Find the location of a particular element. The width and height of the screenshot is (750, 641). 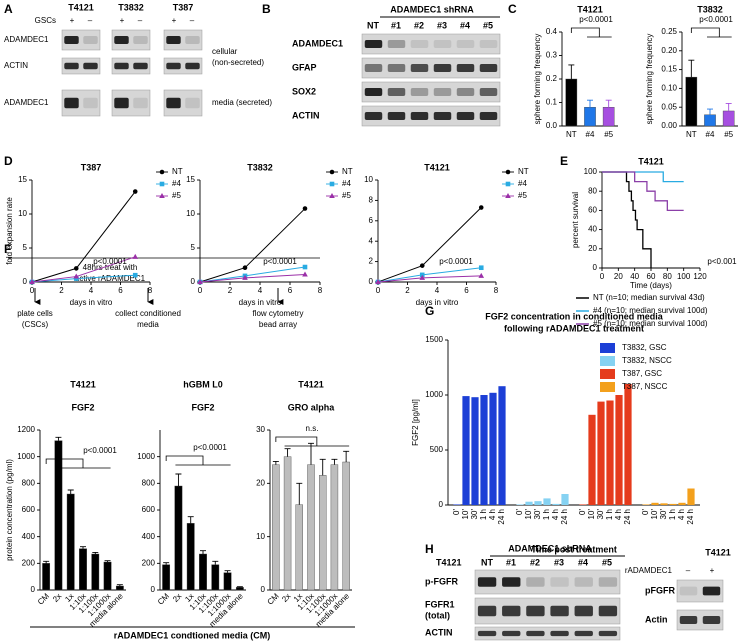

lane-label: #4 is located at coordinates (583, 562).